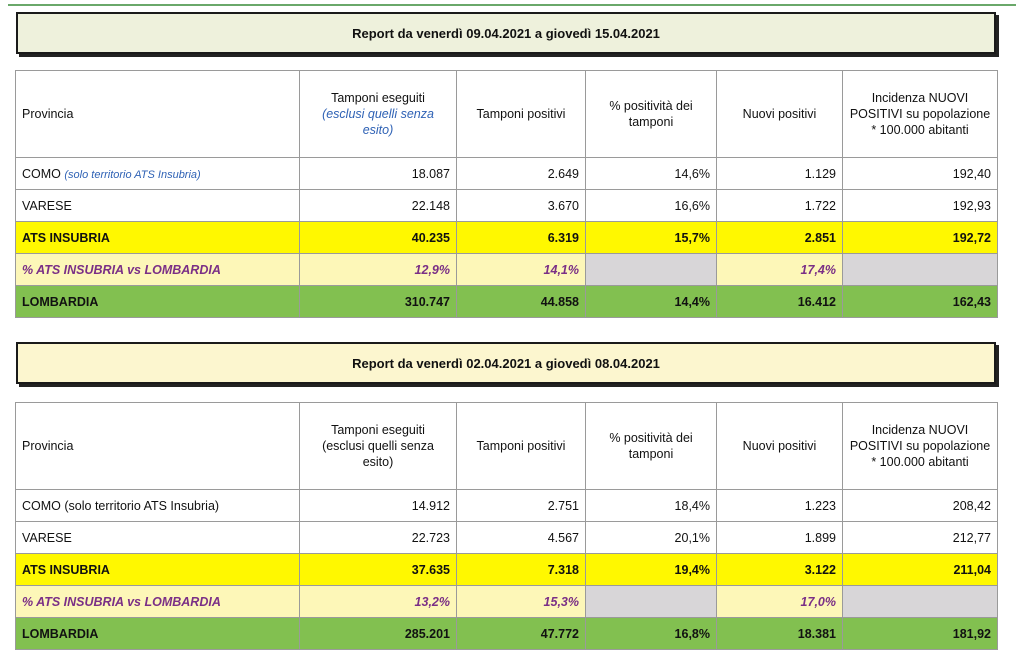  Describe the element at coordinates (651, 505) in the screenshot. I see `cell-positivita: 18,4%` at that location.